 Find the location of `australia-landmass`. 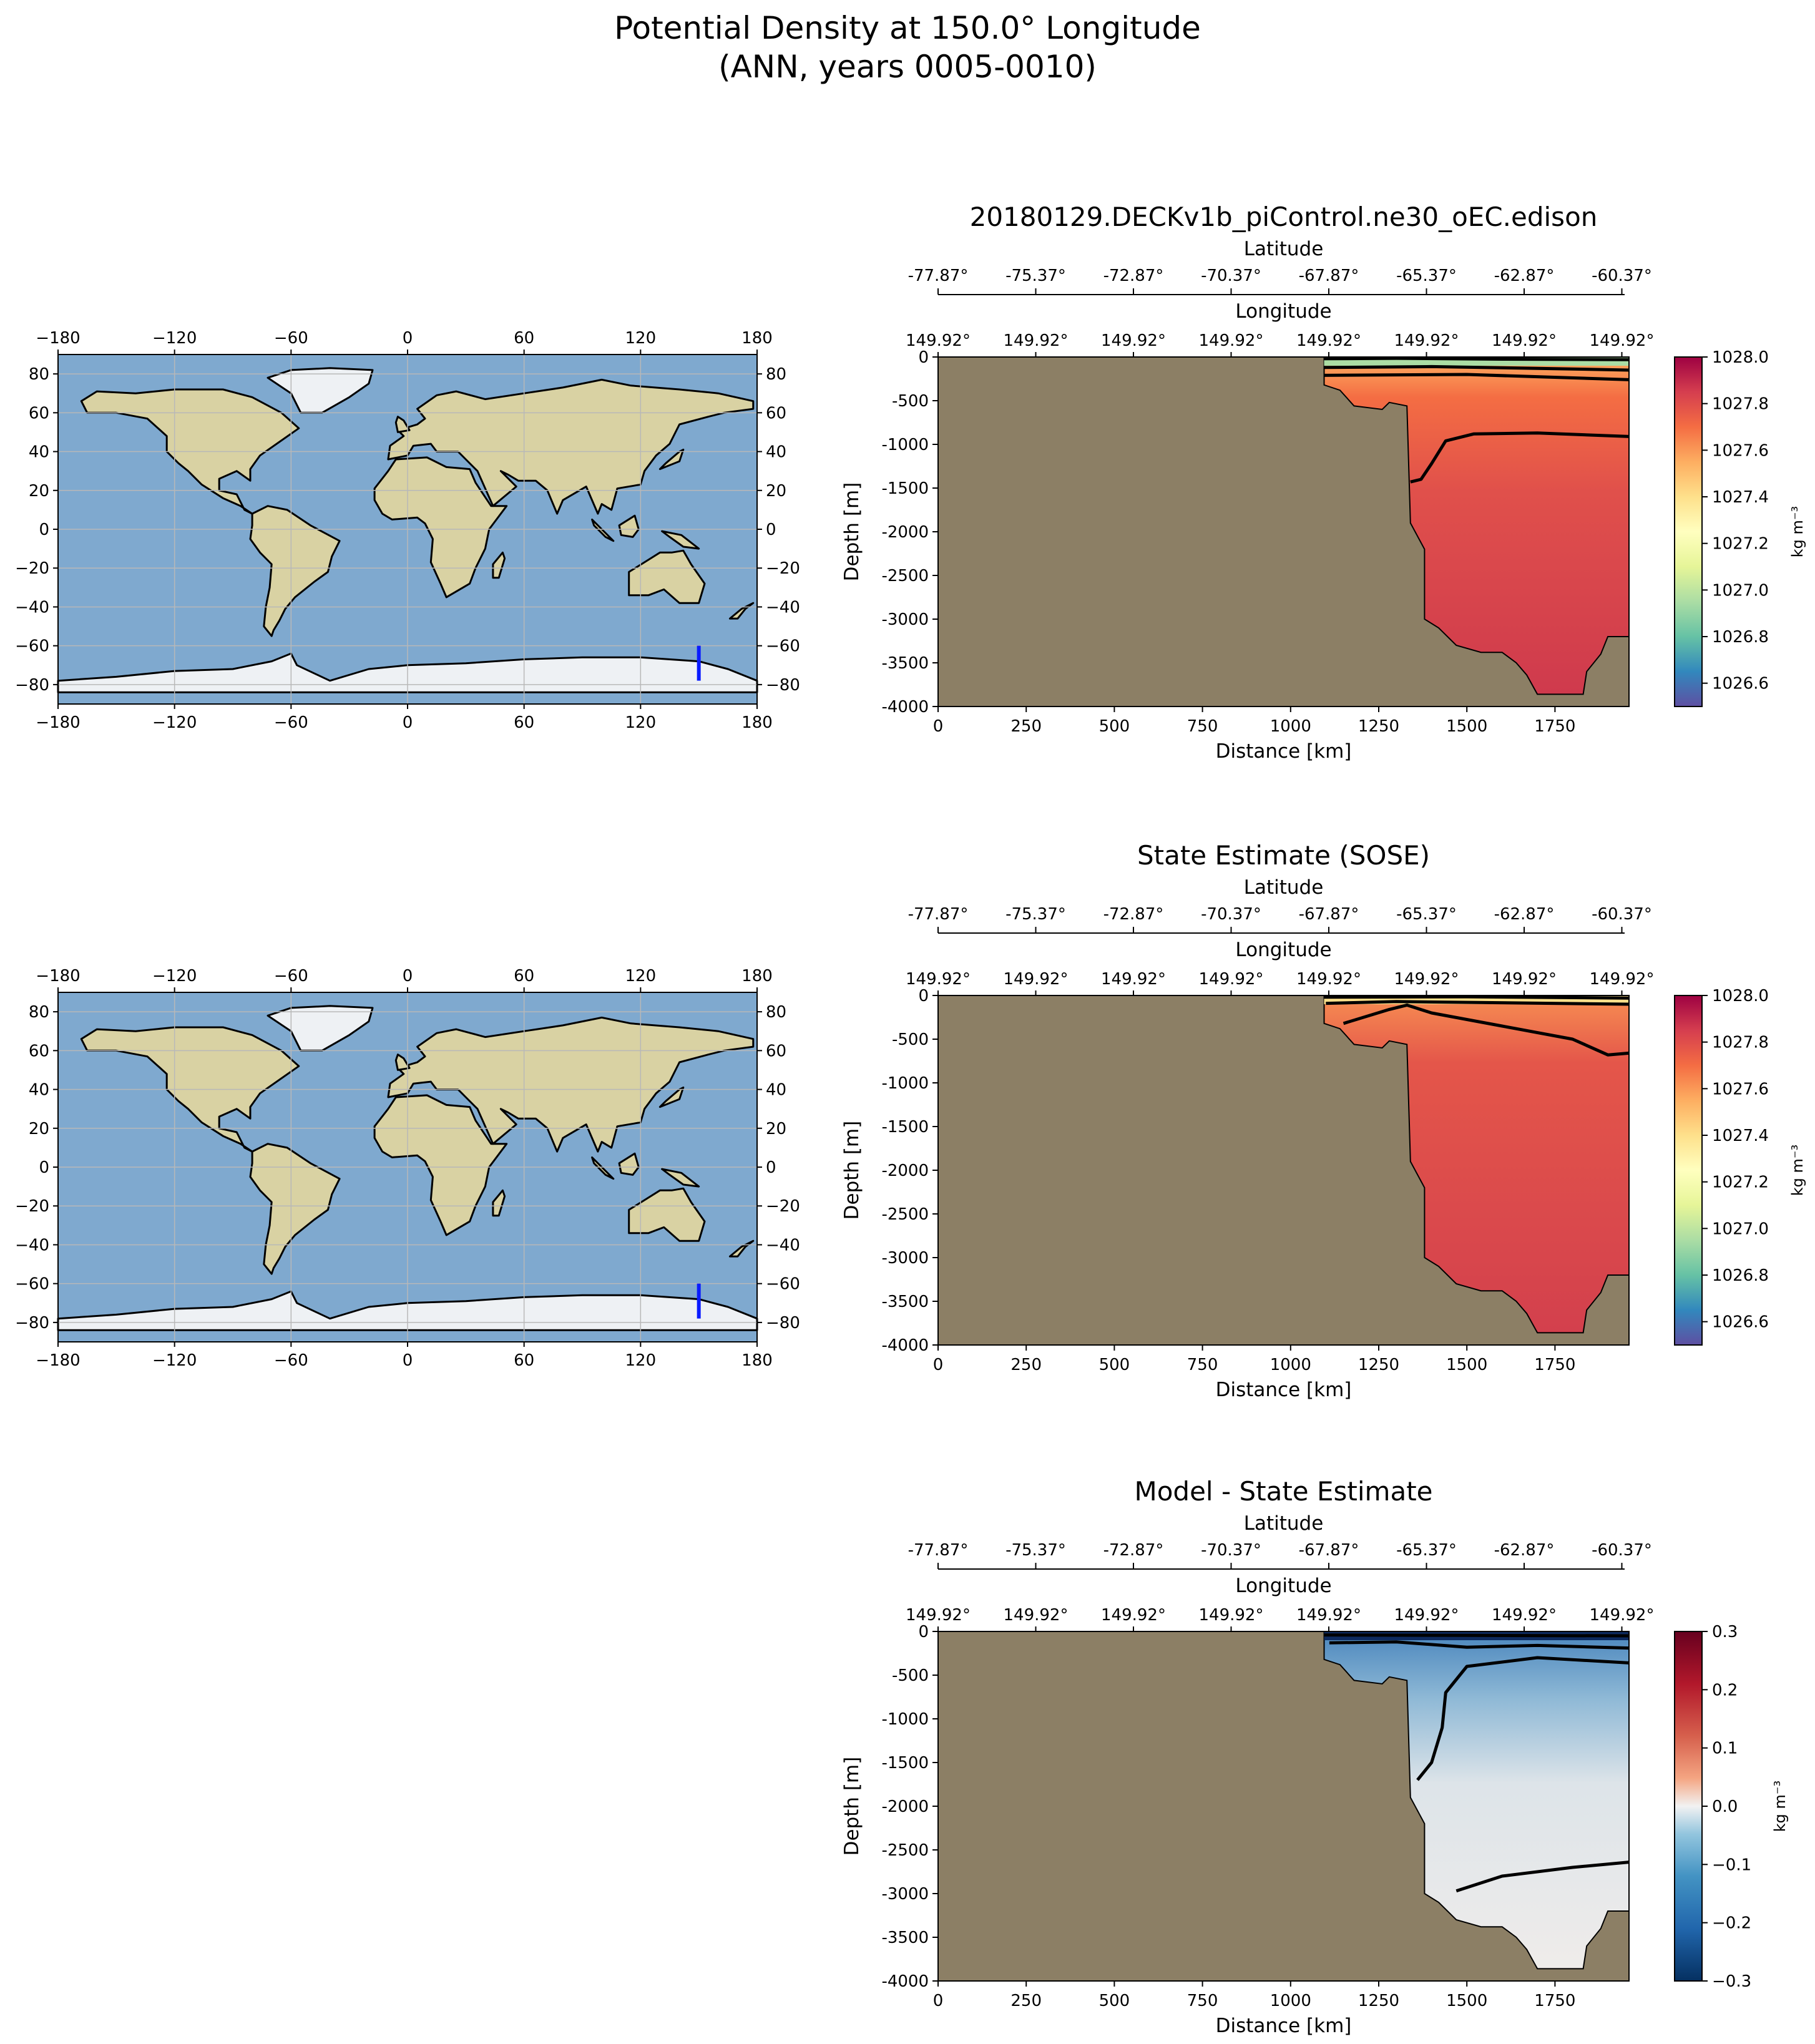

australia-landmass is located at coordinates (667, 576).